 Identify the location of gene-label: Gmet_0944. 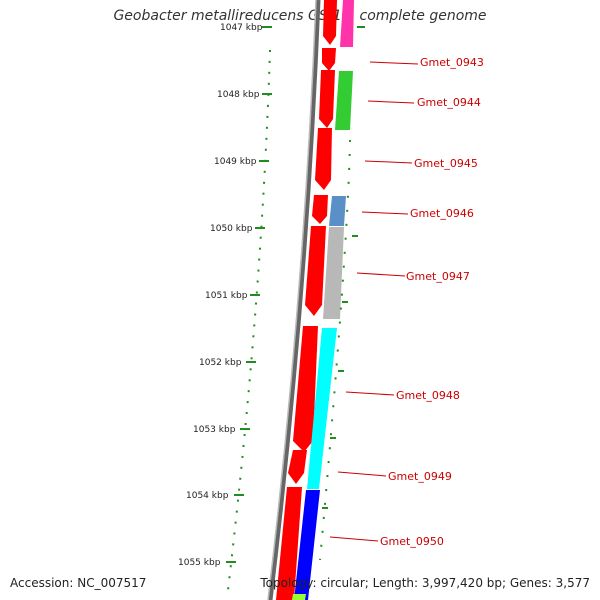
(449, 102).